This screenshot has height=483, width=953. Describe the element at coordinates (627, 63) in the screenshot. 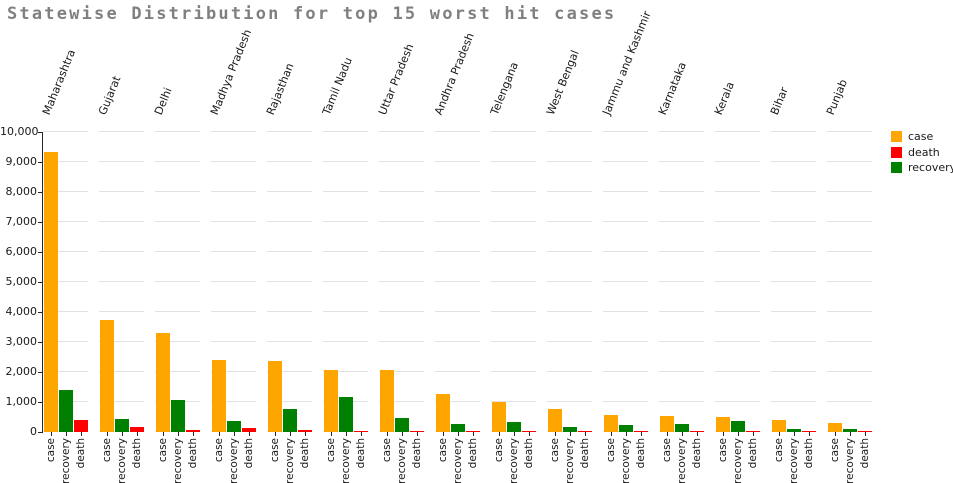

I see `state-label-jammu-and-kashmir: Jammu and Kashmir` at that location.